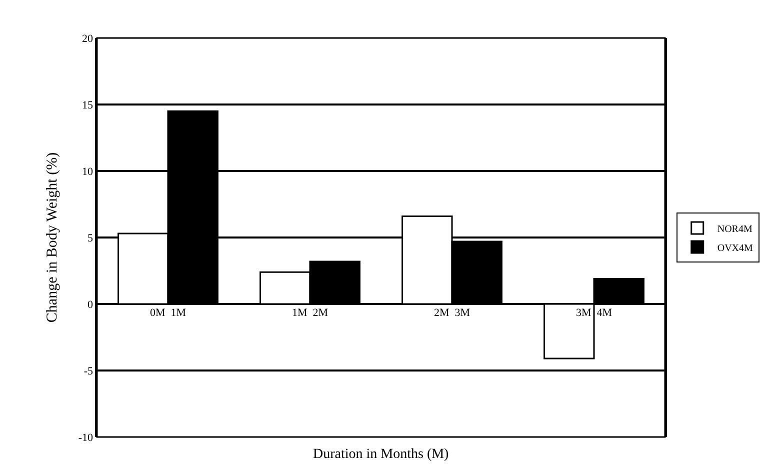 This screenshot has height=474, width=771. What do you see at coordinates (88, 172) in the screenshot?
I see `y-tick-label: 10` at bounding box center [88, 172].